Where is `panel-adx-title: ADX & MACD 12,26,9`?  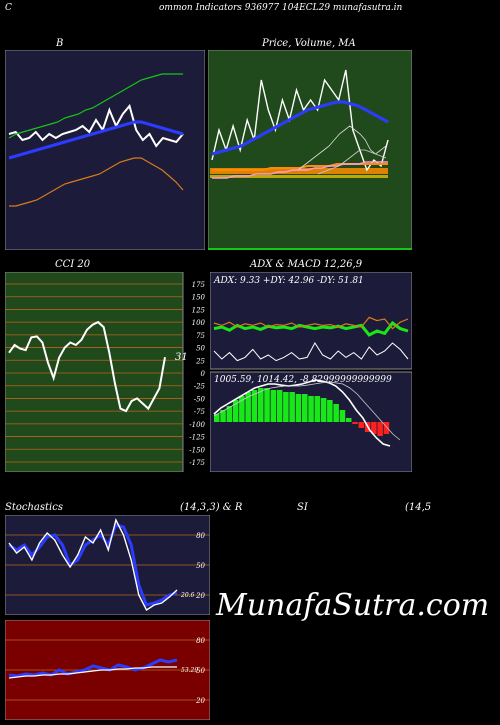
panel-adx-title: ADX & MACD 12,26,9 is located at coordinates (306, 264).